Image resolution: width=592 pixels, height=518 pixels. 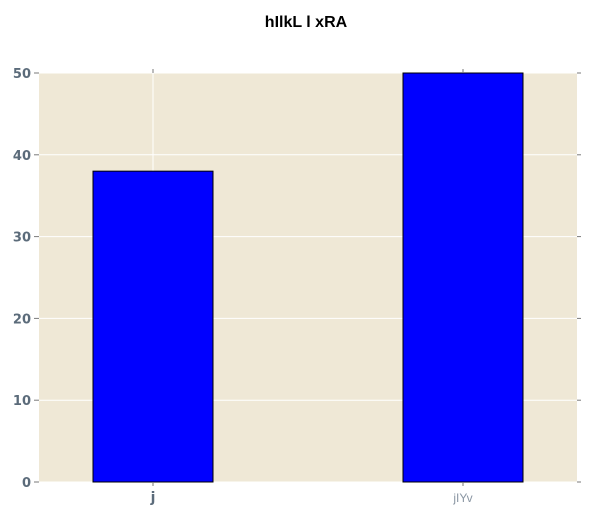 What do you see at coordinates (22, 238) in the screenshot?
I see `y-tick-label: 30` at bounding box center [22, 238].